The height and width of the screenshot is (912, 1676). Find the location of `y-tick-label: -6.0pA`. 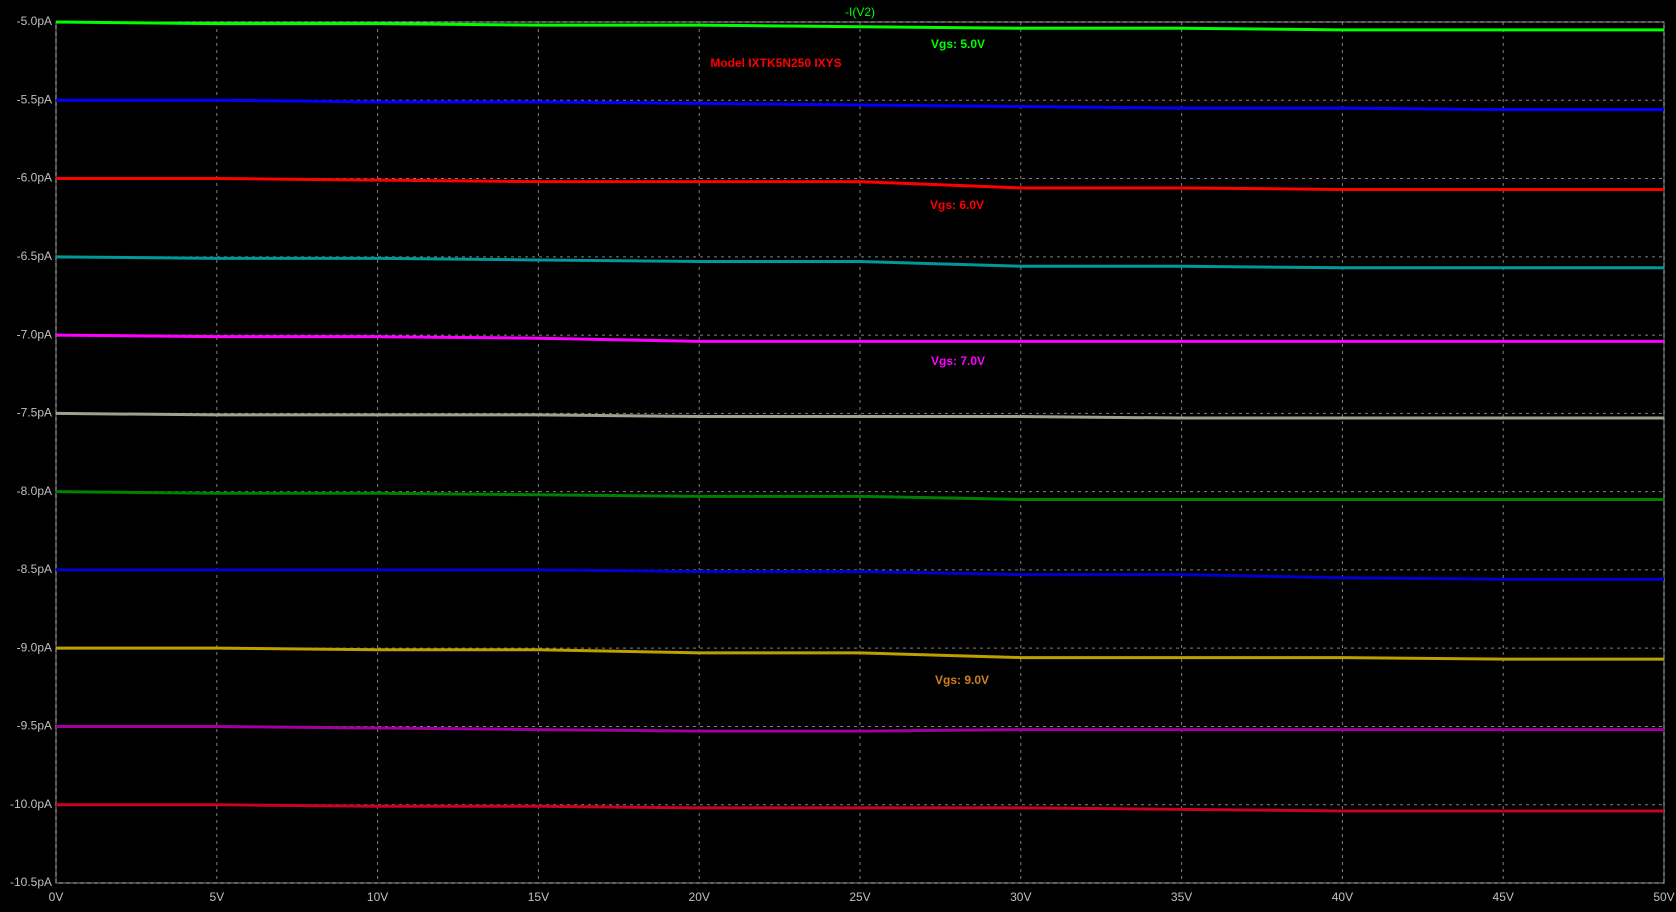

y-tick-label: -6.0pA is located at coordinates (34, 178).